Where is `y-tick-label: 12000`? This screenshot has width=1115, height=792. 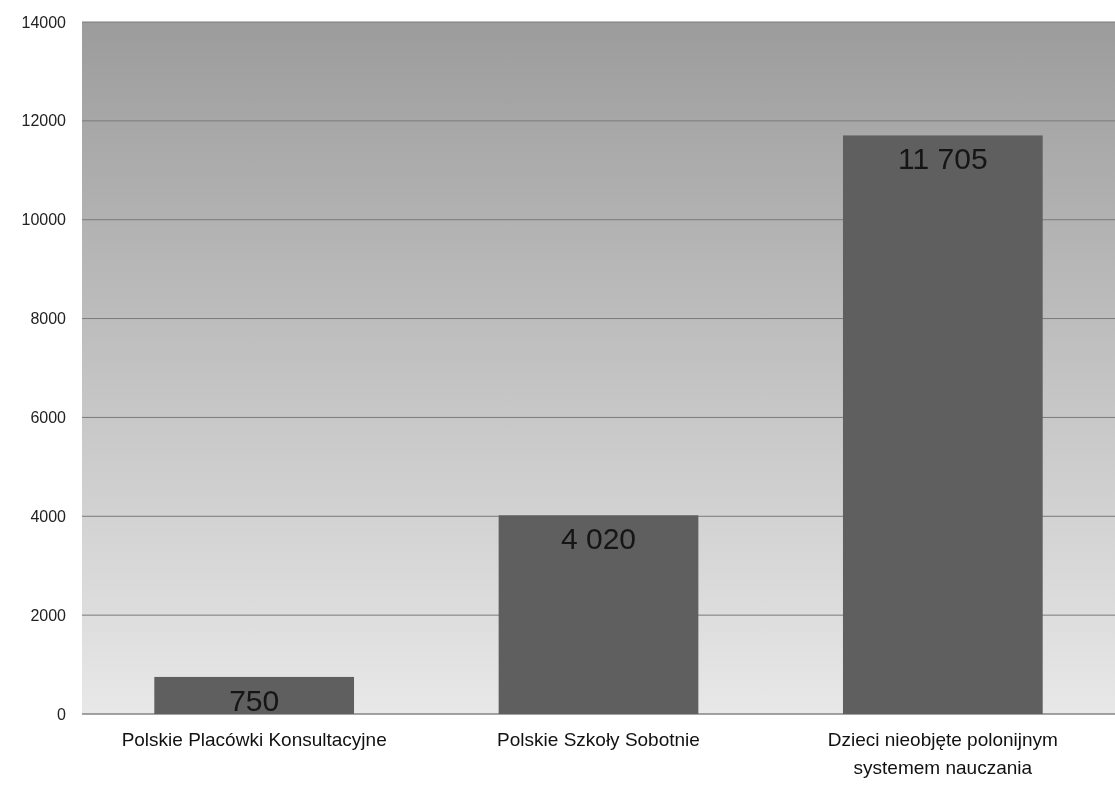 y-tick-label: 12000 is located at coordinates (44, 121).